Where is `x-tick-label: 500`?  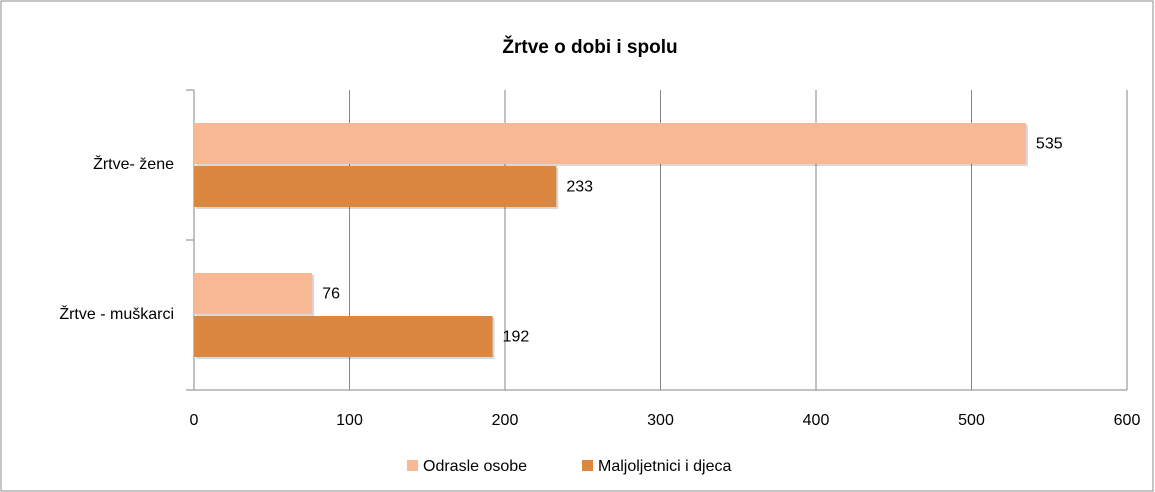 x-tick-label: 500 is located at coordinates (971, 420).